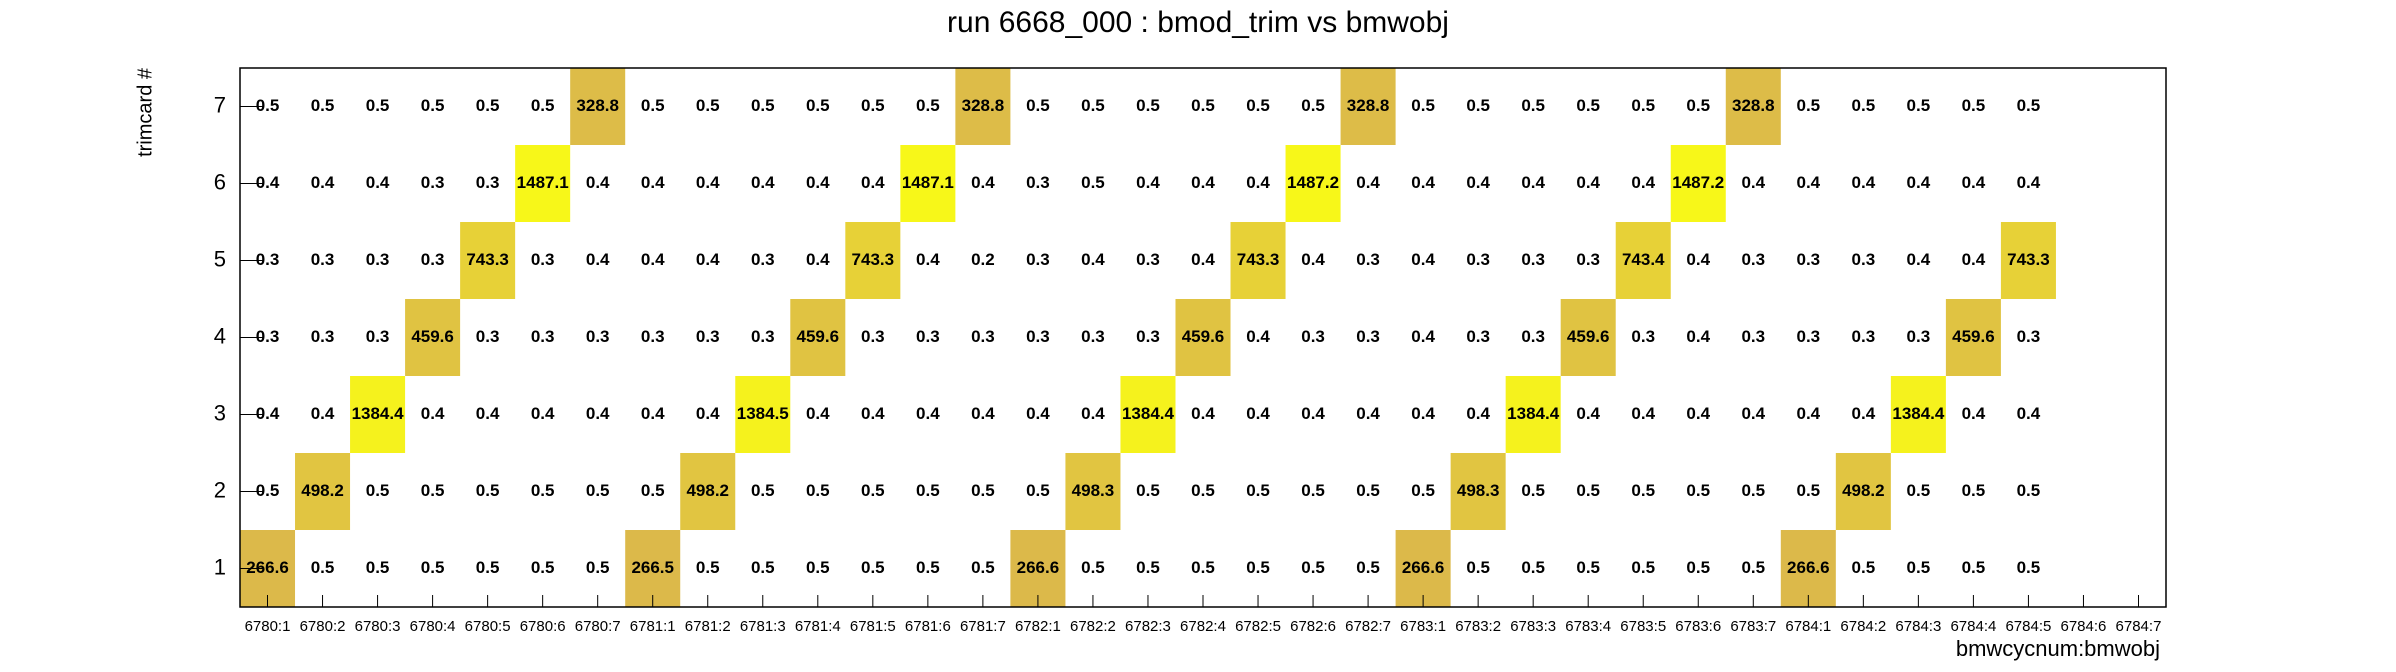 This screenshot has width=2396, height=672. I want to click on cell-label: 459.6, so click(432, 336).